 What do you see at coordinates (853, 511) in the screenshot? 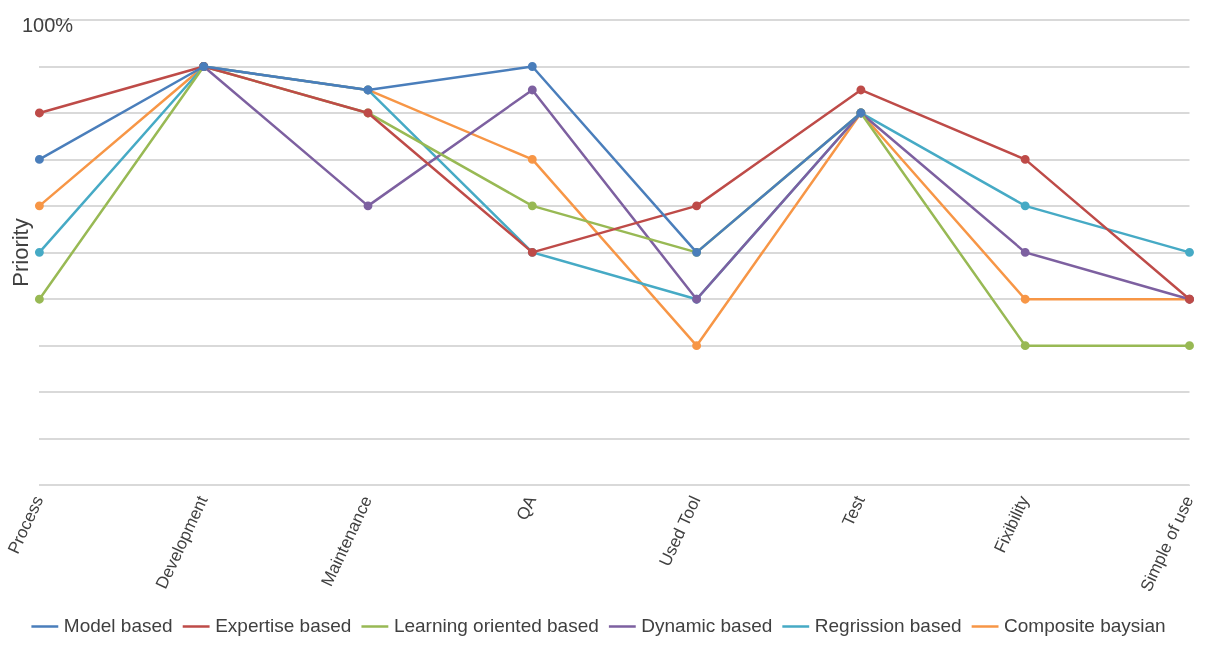
I see `x-tick-label: Test` at bounding box center [853, 511].